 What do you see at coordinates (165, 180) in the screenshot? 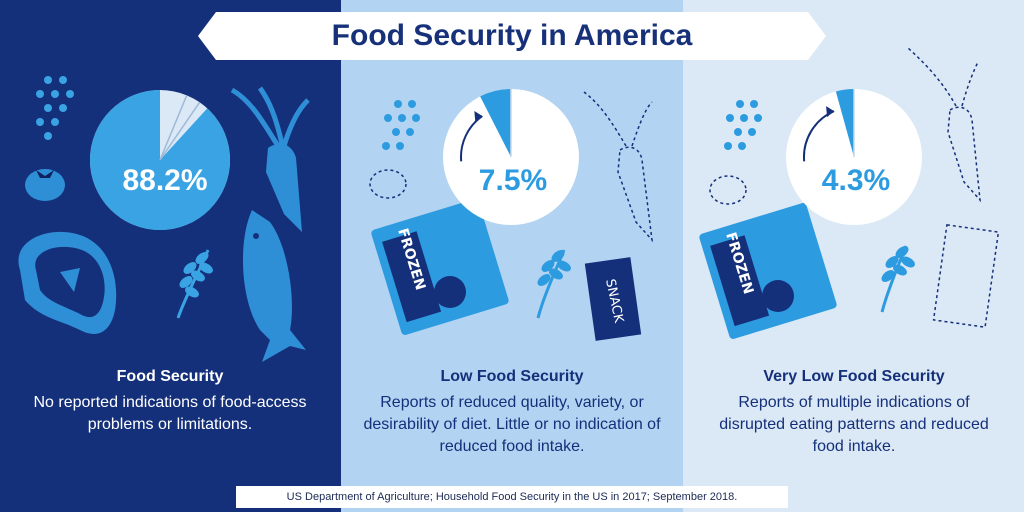
I see `food-security-percent: 88.2%` at bounding box center [165, 180].